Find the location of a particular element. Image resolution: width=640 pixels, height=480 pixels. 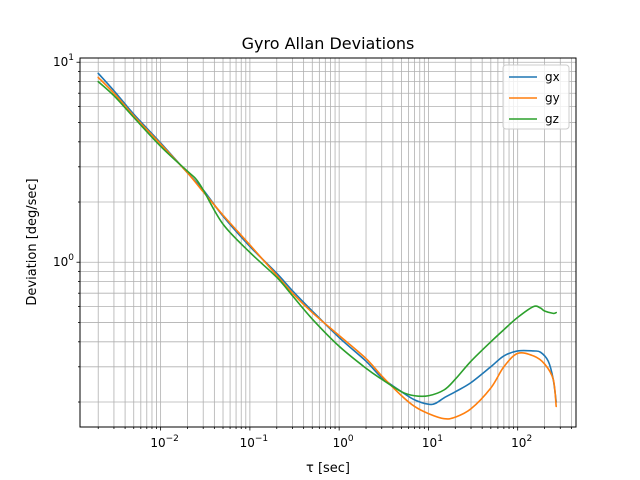

x-tick-label: 10⁻² is located at coordinates (164, 442).